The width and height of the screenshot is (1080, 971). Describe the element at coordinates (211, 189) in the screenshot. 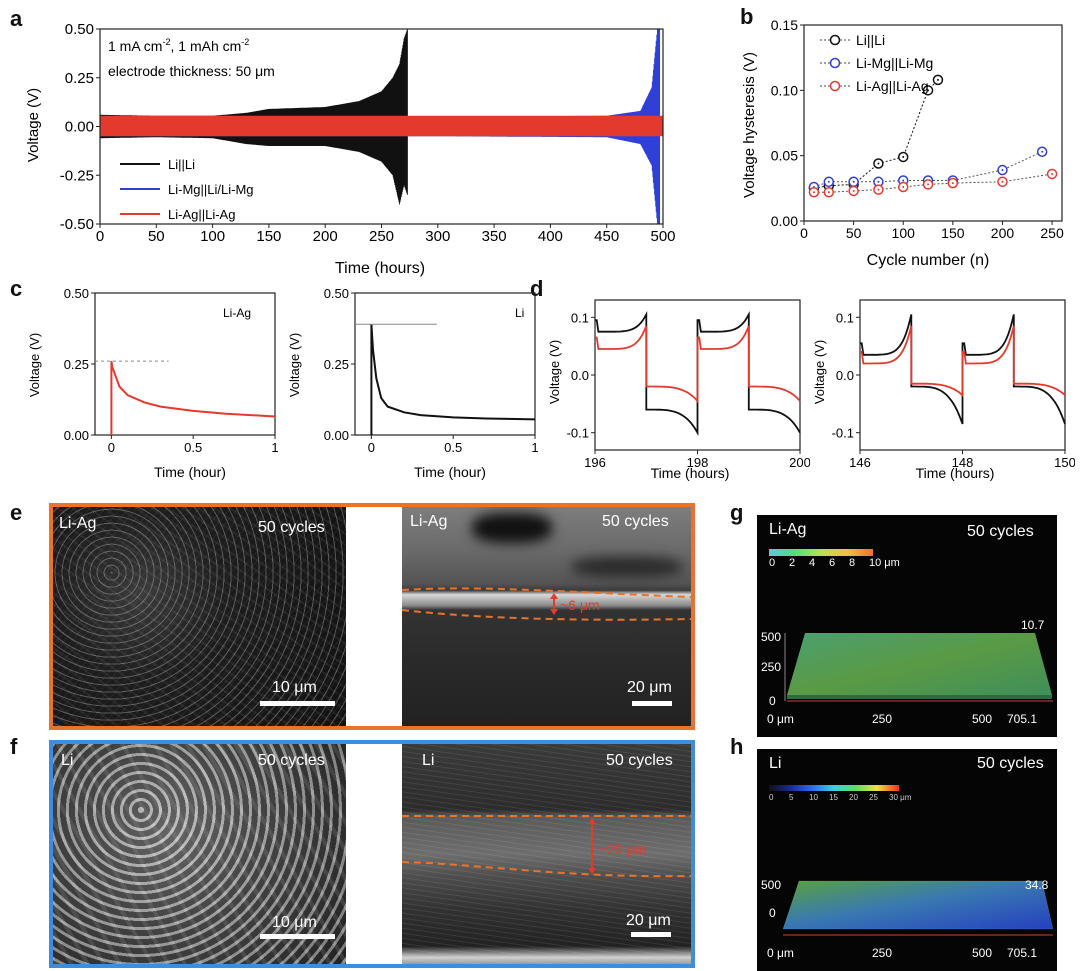

I see `legend-label: Li-Mg||Li/Li-Mg` at that location.